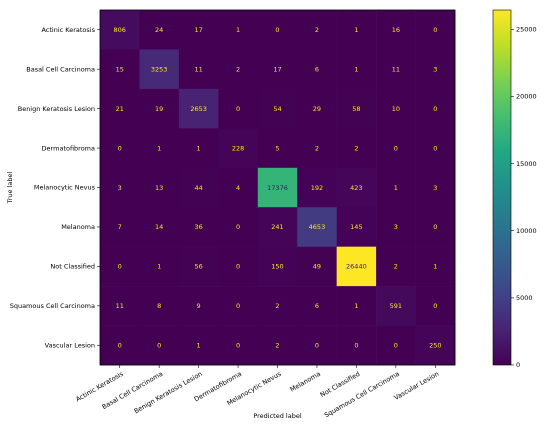  I want to click on cell-value-r2-c1: 19, so click(159, 109).